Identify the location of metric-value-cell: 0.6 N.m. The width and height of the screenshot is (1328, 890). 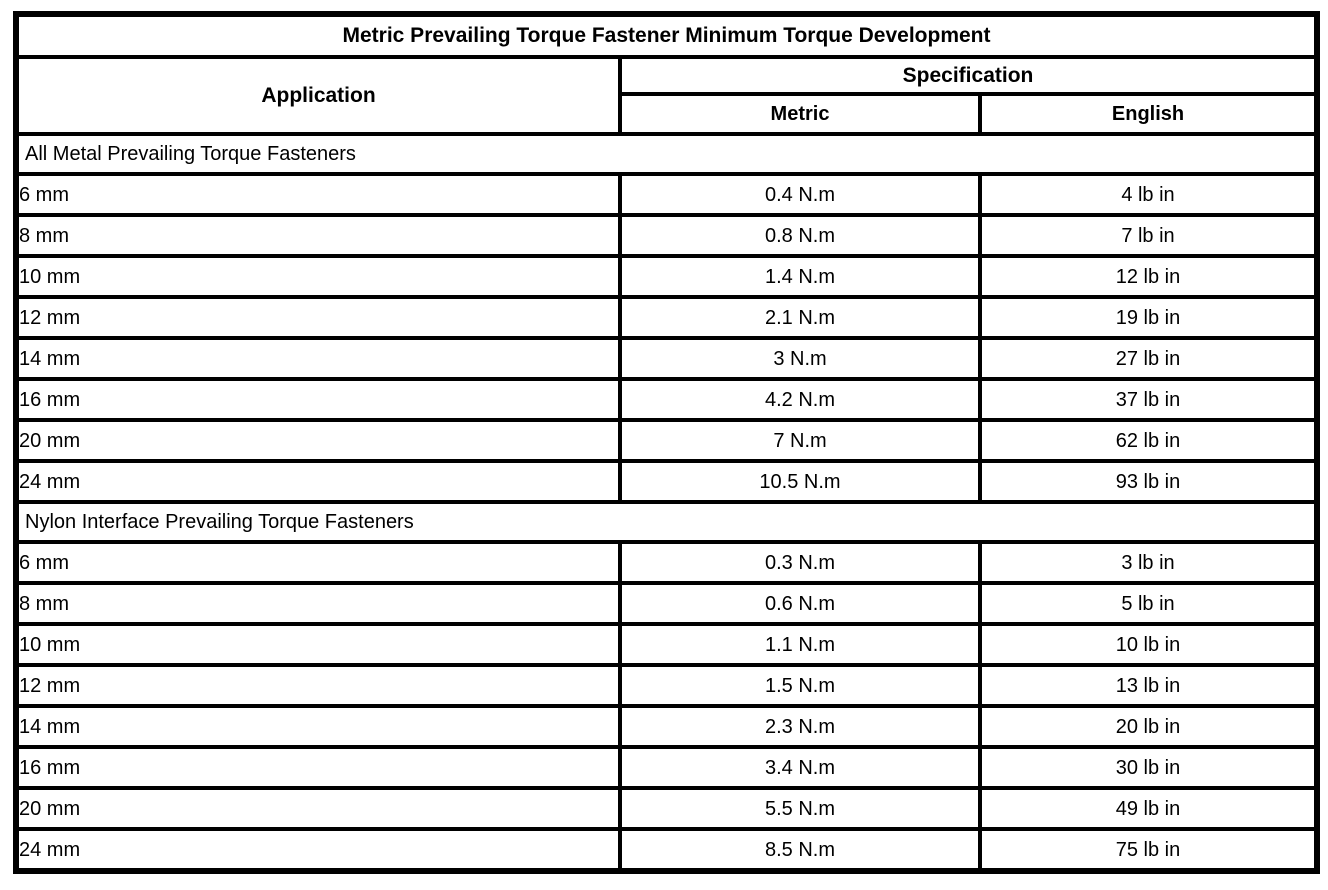
(800, 603).